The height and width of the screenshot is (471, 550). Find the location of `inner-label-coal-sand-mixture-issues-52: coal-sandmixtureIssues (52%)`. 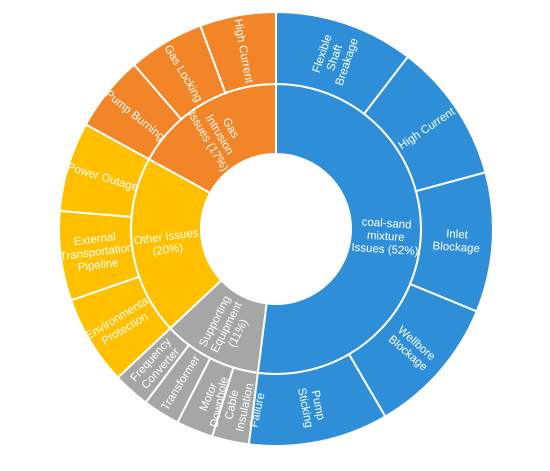

inner-label-coal-sand-mixture-issues-52: coal-sandmixtureIssues (52%) is located at coordinates (386, 237).